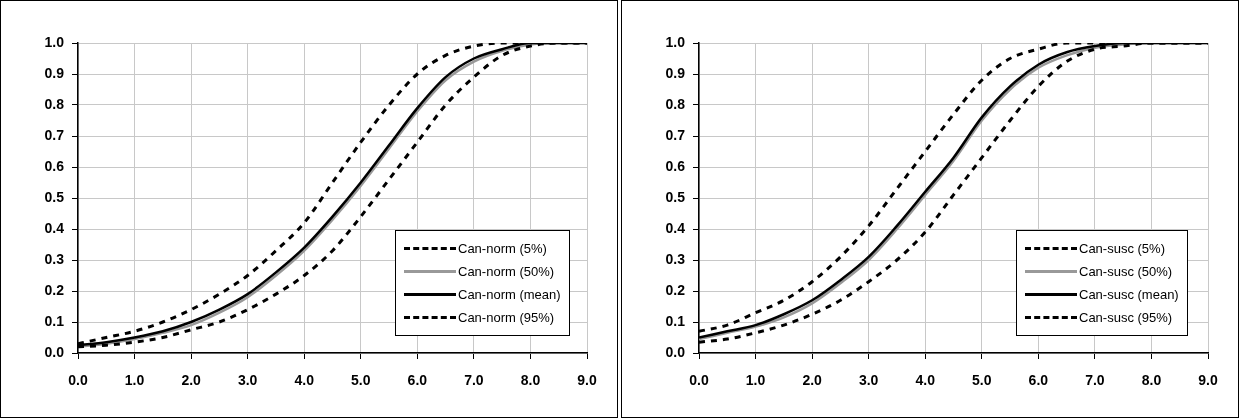 This screenshot has height=418, width=1239. Describe the element at coordinates (1126, 317) in the screenshot. I see `legend-label: Can-susc (95%)` at that location.